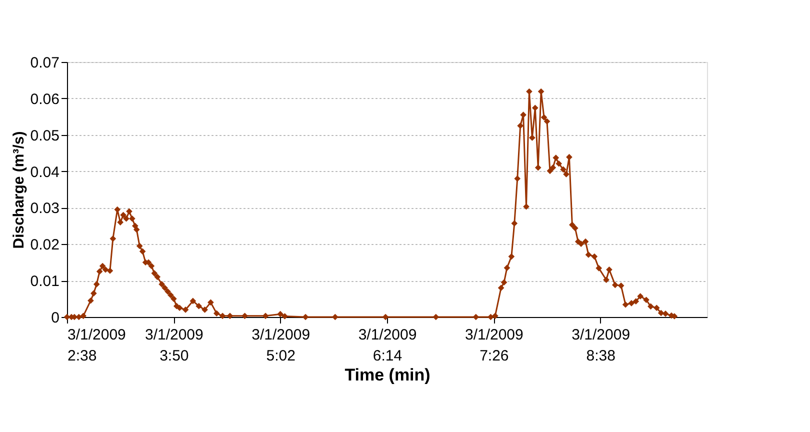 Image resolution: width=810 pixels, height=432 pixels. I want to click on y-tick-label: 0.07, so click(45, 63).